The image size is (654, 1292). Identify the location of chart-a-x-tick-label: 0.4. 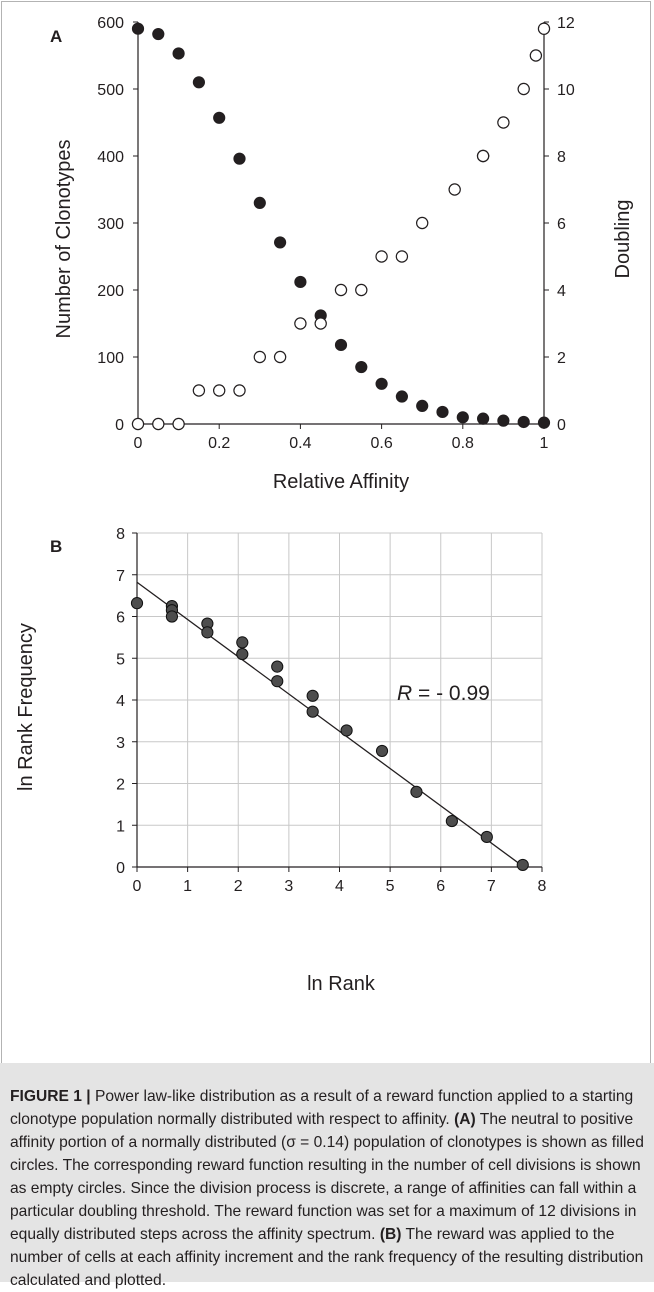
(300, 443).